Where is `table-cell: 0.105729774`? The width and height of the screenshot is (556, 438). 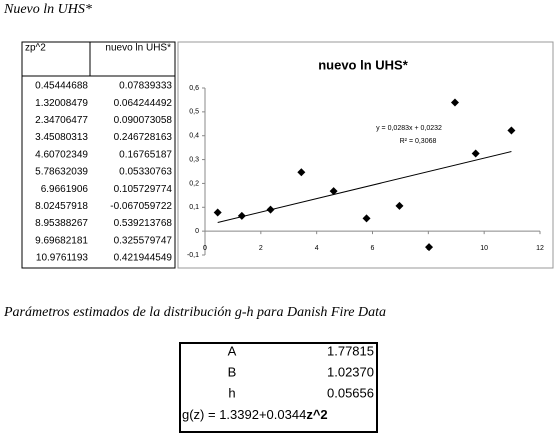
table-cell: 0.105729774 is located at coordinates (143, 189).